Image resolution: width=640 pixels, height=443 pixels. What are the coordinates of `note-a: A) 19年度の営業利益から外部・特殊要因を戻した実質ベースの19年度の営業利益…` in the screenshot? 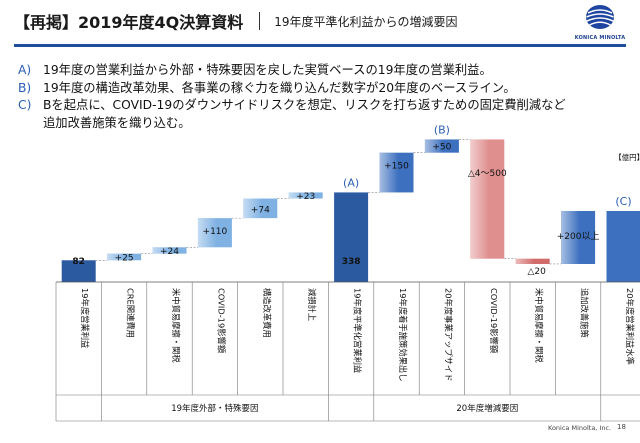 It's located at (323, 71).